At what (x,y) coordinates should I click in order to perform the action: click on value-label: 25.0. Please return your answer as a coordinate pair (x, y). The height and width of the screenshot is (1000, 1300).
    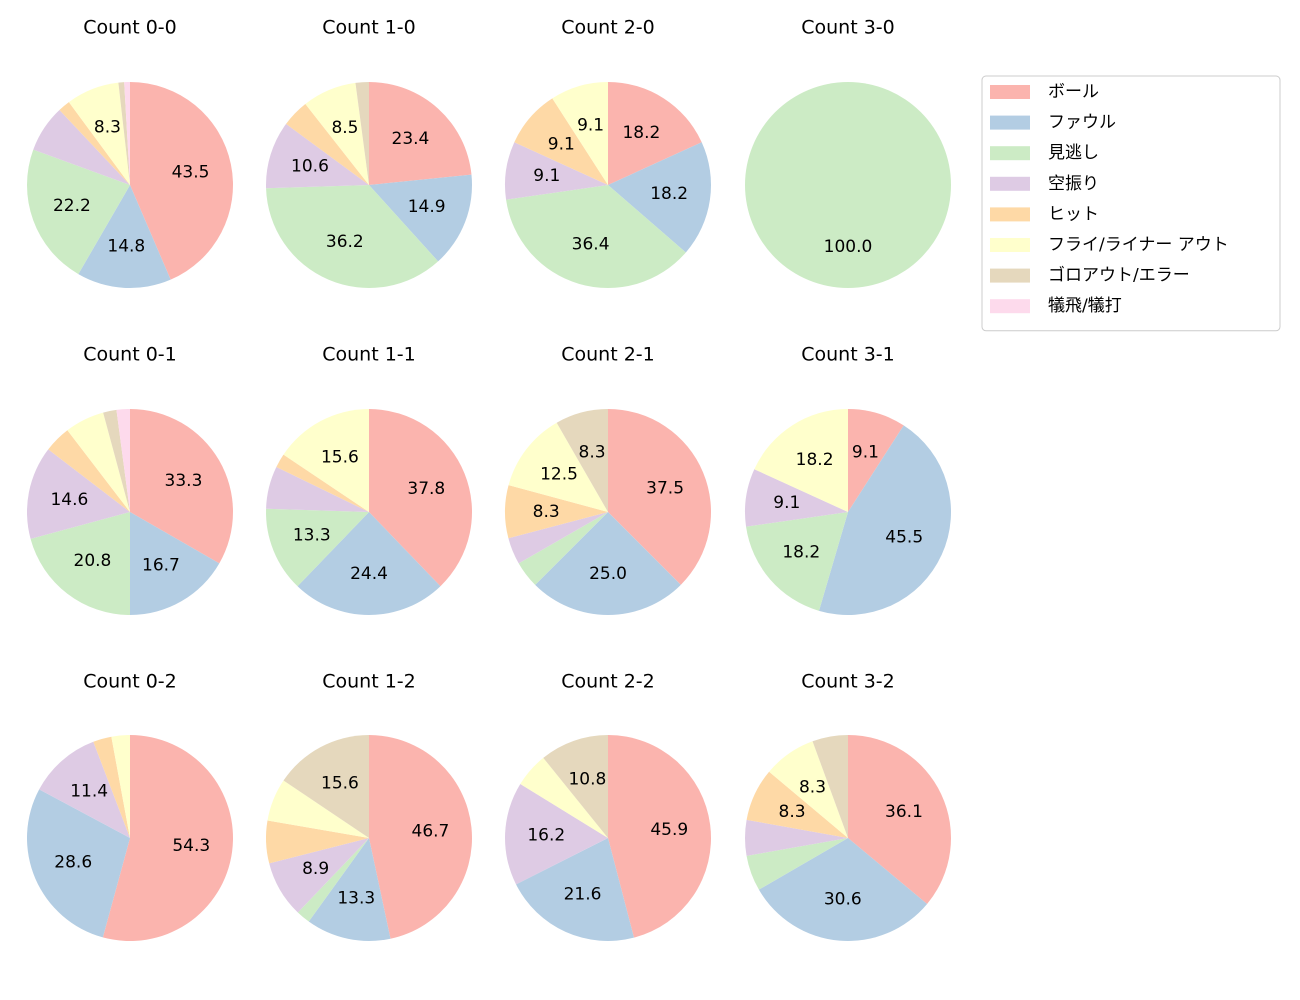
    Looking at the image, I should click on (608, 574).